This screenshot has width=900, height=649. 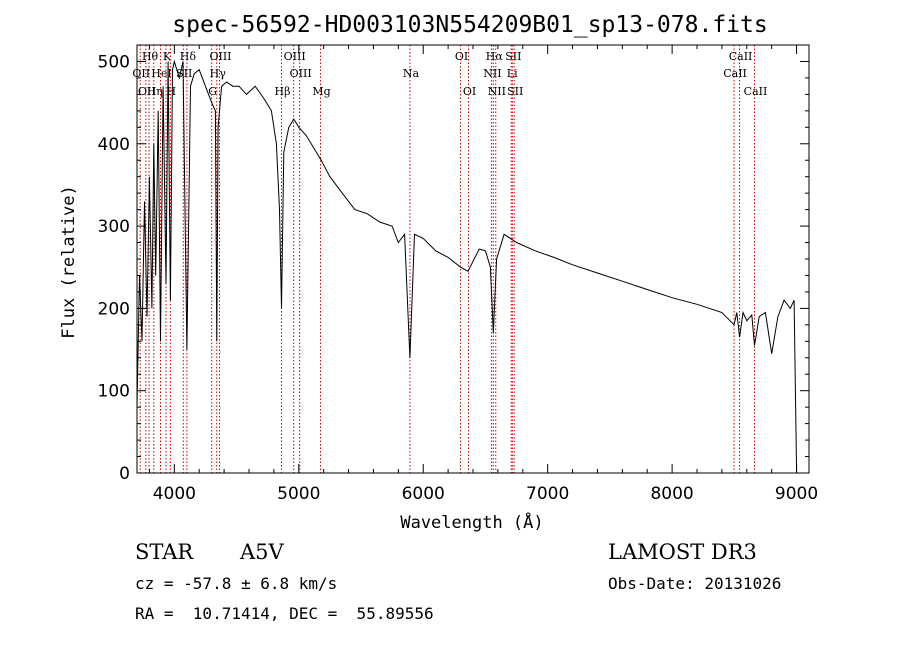 What do you see at coordinates (321, 91) in the screenshot?
I see `spectral-line-label: Mg` at bounding box center [321, 91].